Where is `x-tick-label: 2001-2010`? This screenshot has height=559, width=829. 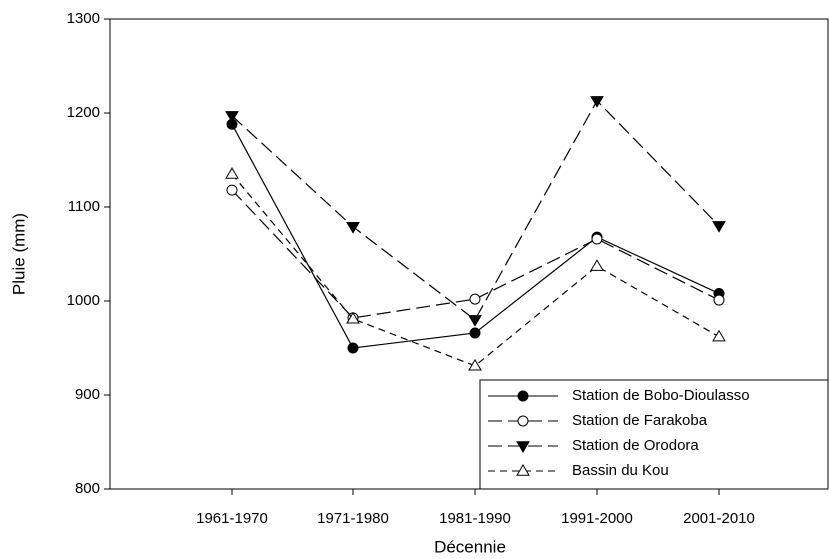 x-tick-label: 2001-2010 is located at coordinates (719, 518).